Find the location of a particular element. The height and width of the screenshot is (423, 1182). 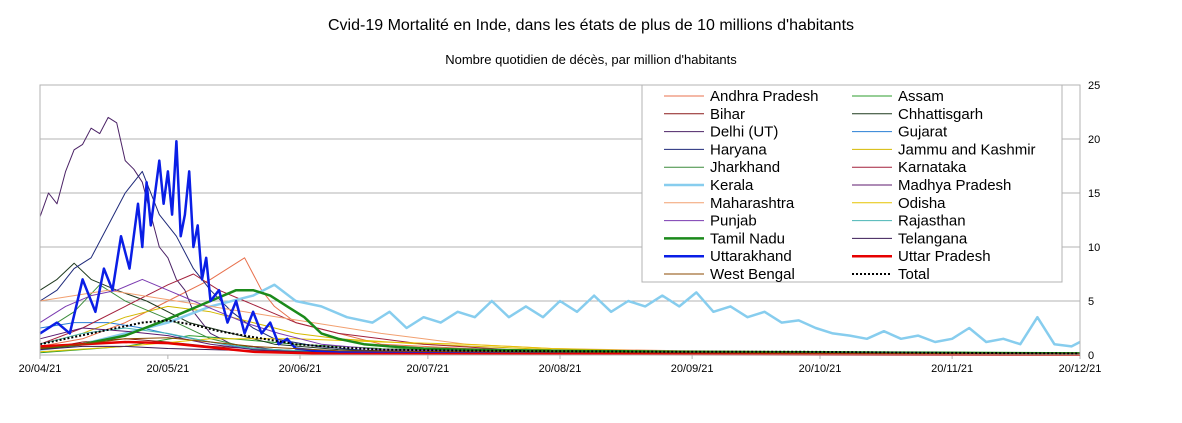

x-tick-label: 20/04/21 is located at coordinates (40, 369).